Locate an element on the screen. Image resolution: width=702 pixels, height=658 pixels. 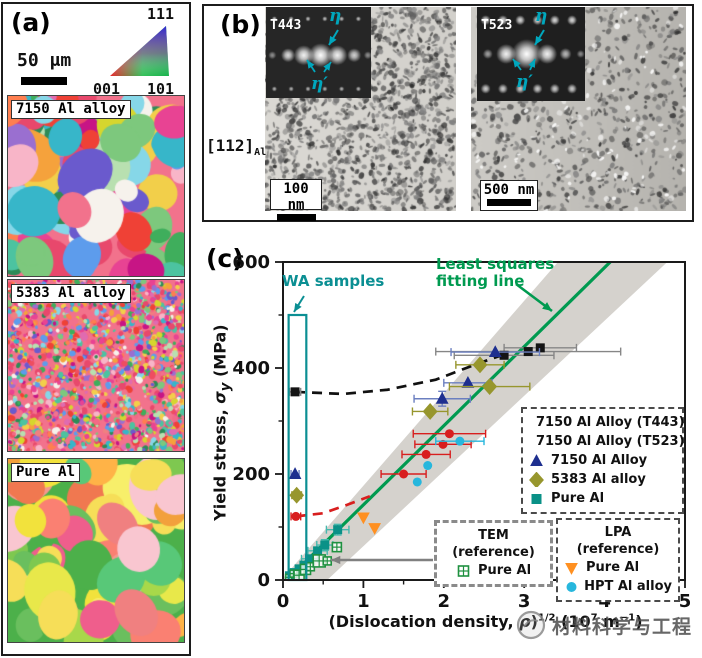
series-pure-al-lpa-reference- is located at coordinates (369, 523).